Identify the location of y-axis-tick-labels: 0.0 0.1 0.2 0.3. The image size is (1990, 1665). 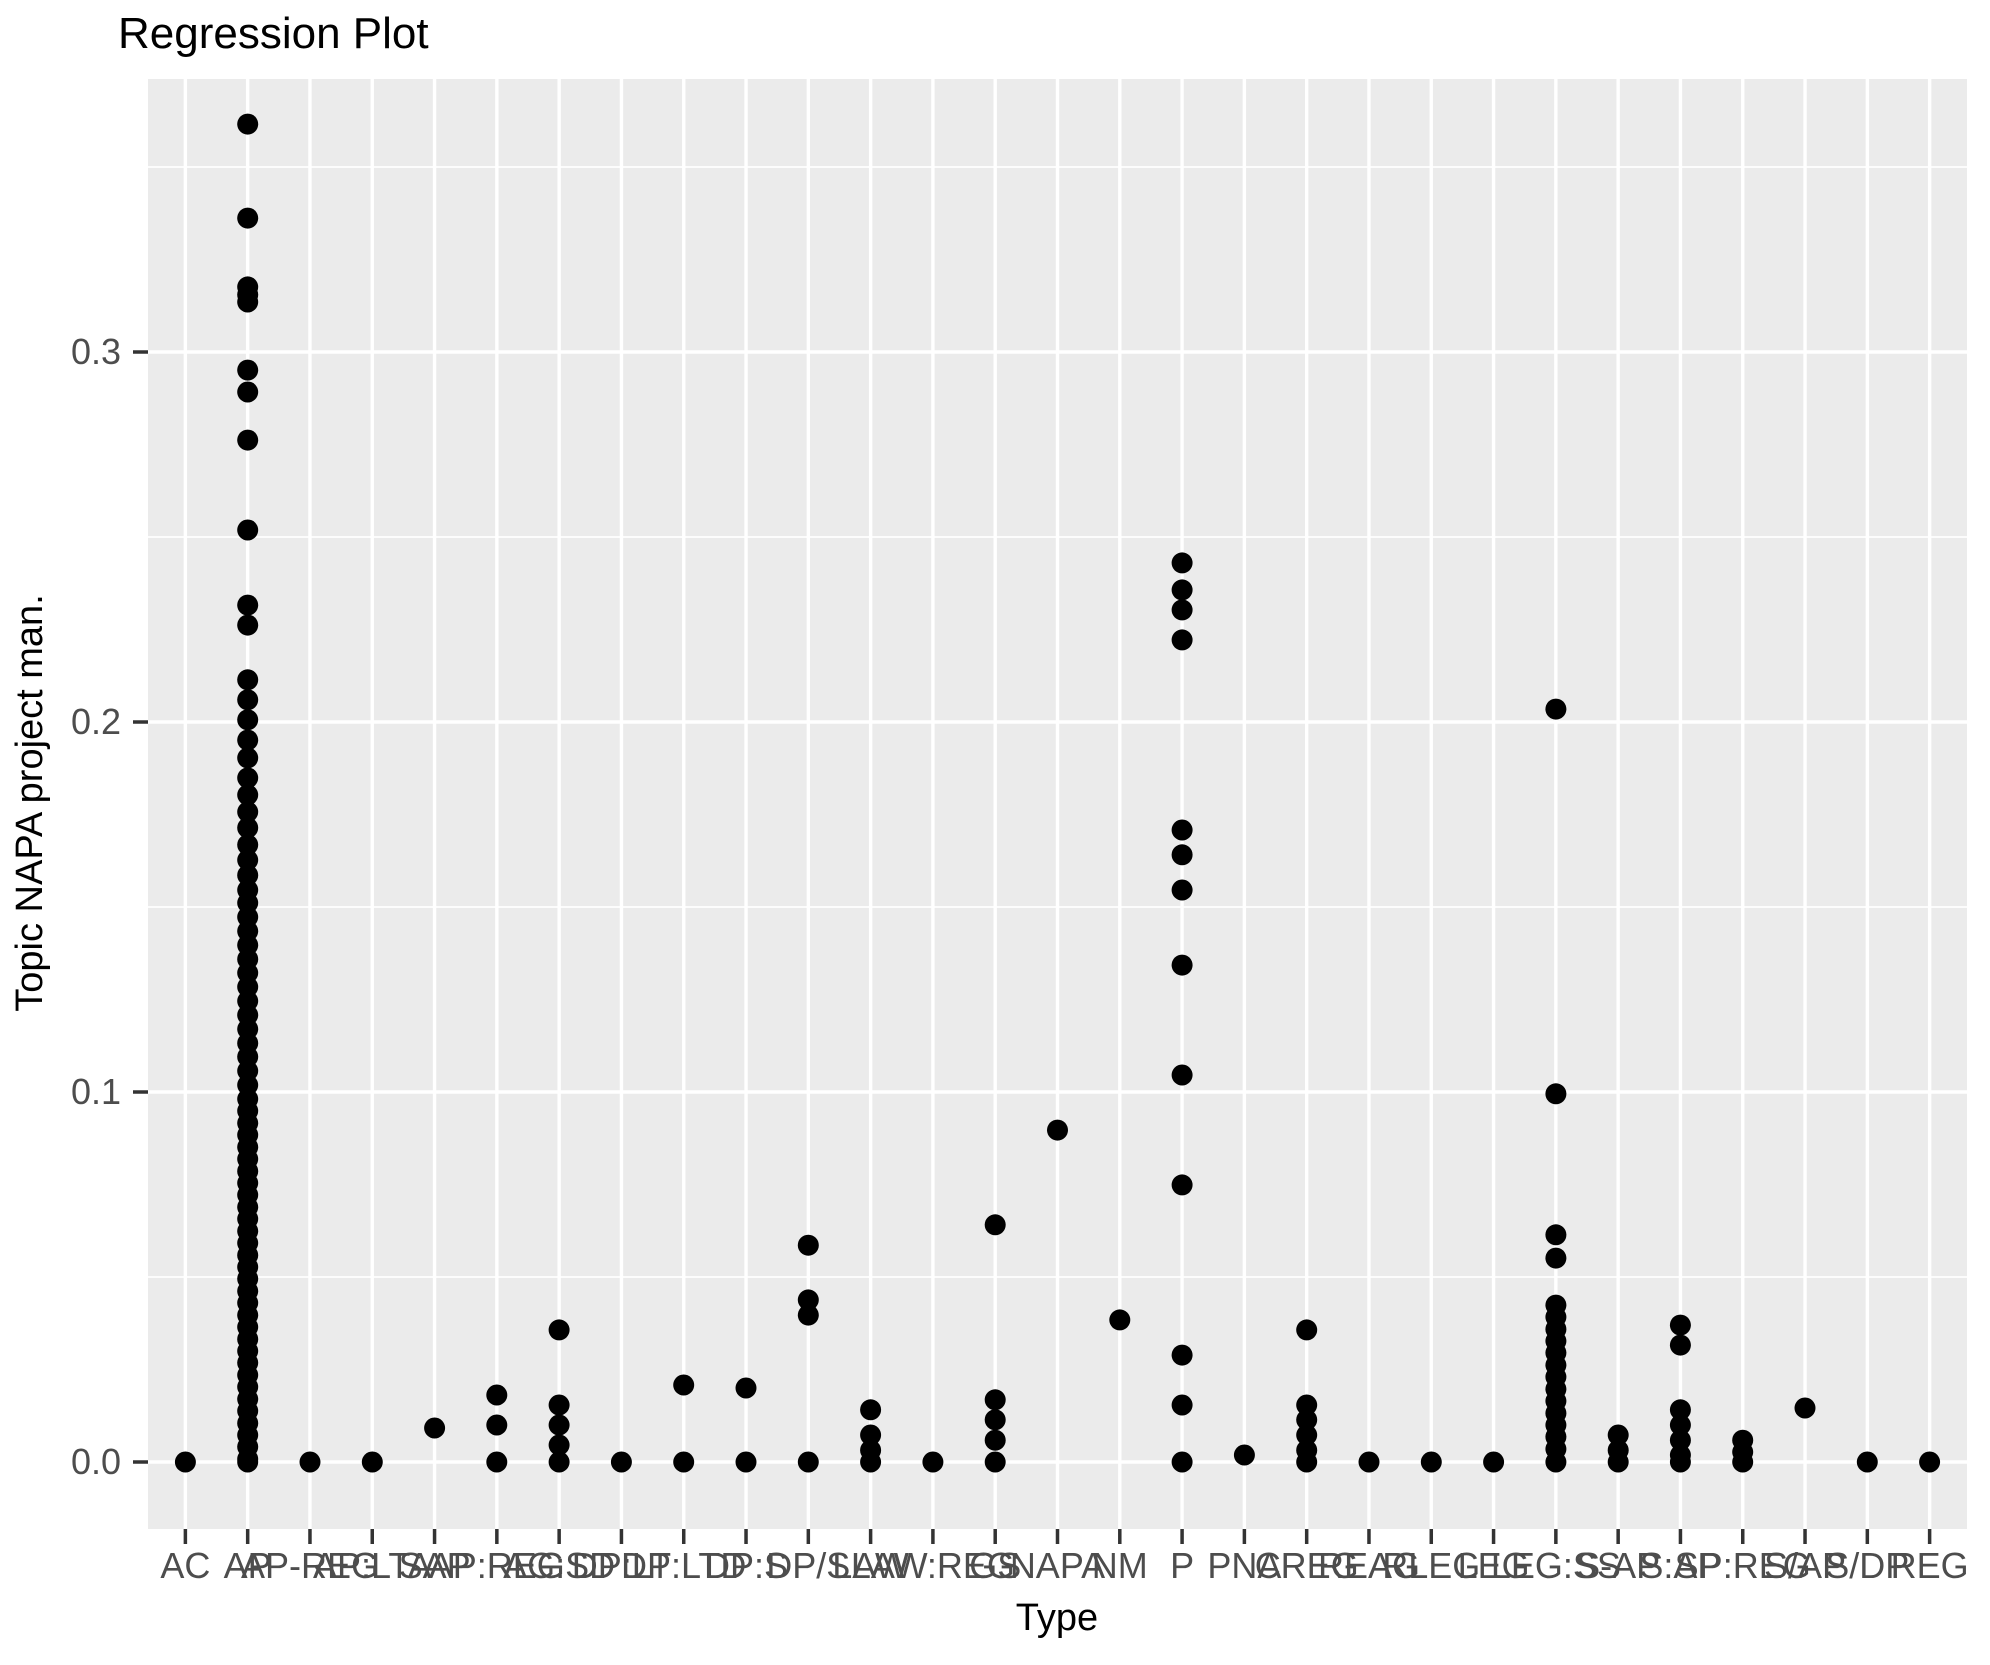
(96, 906).